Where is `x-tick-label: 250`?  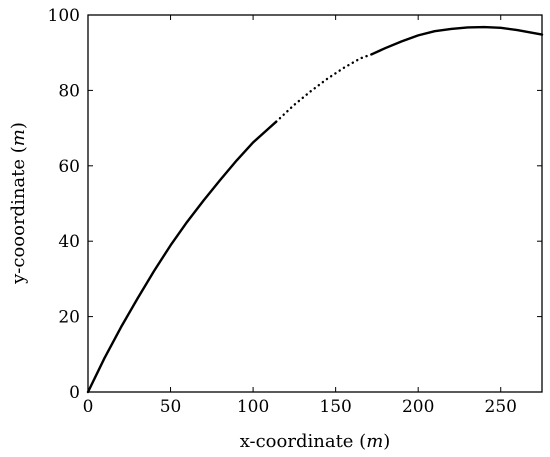
x-tick-label: 250 is located at coordinates (501, 407).